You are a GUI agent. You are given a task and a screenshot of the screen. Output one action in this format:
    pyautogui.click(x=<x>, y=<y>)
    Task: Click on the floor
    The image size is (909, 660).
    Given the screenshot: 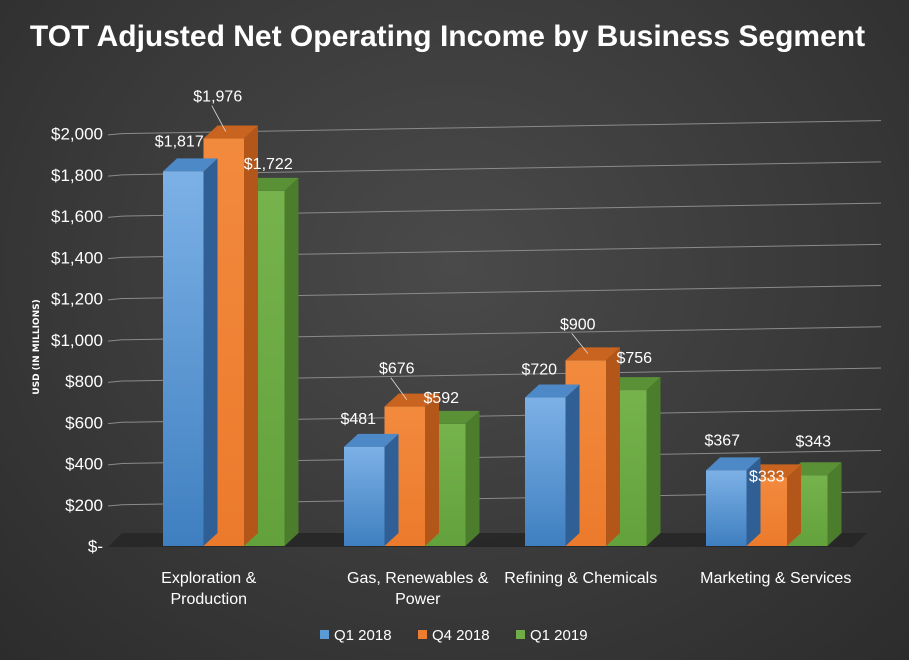 What is the action you would take?
    pyautogui.click(x=487, y=540)
    